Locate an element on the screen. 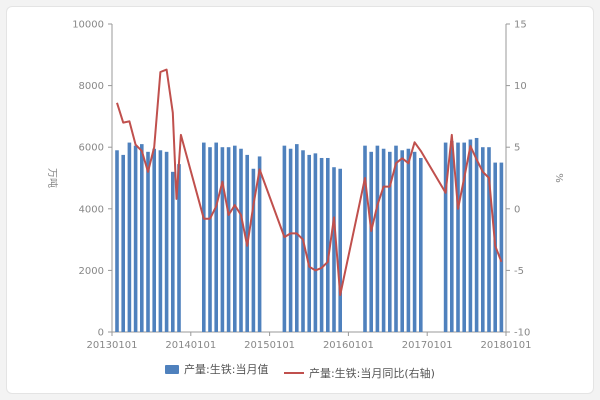  x-tick-label: 20180101 is located at coordinates (506, 345).